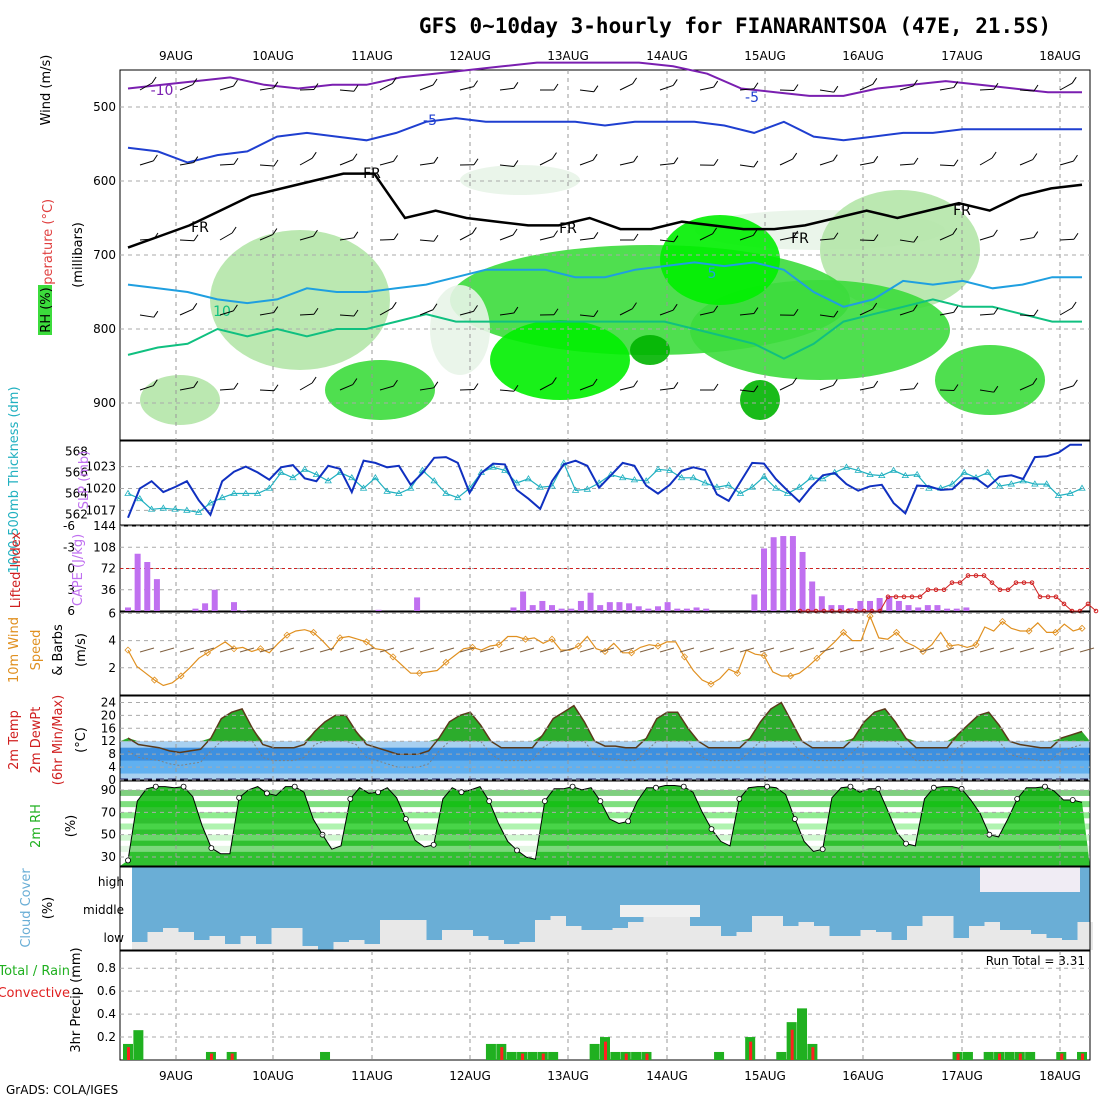 This screenshot has height=1100, width=1100. I want to click on date-label: 15AUG, so click(765, 56).